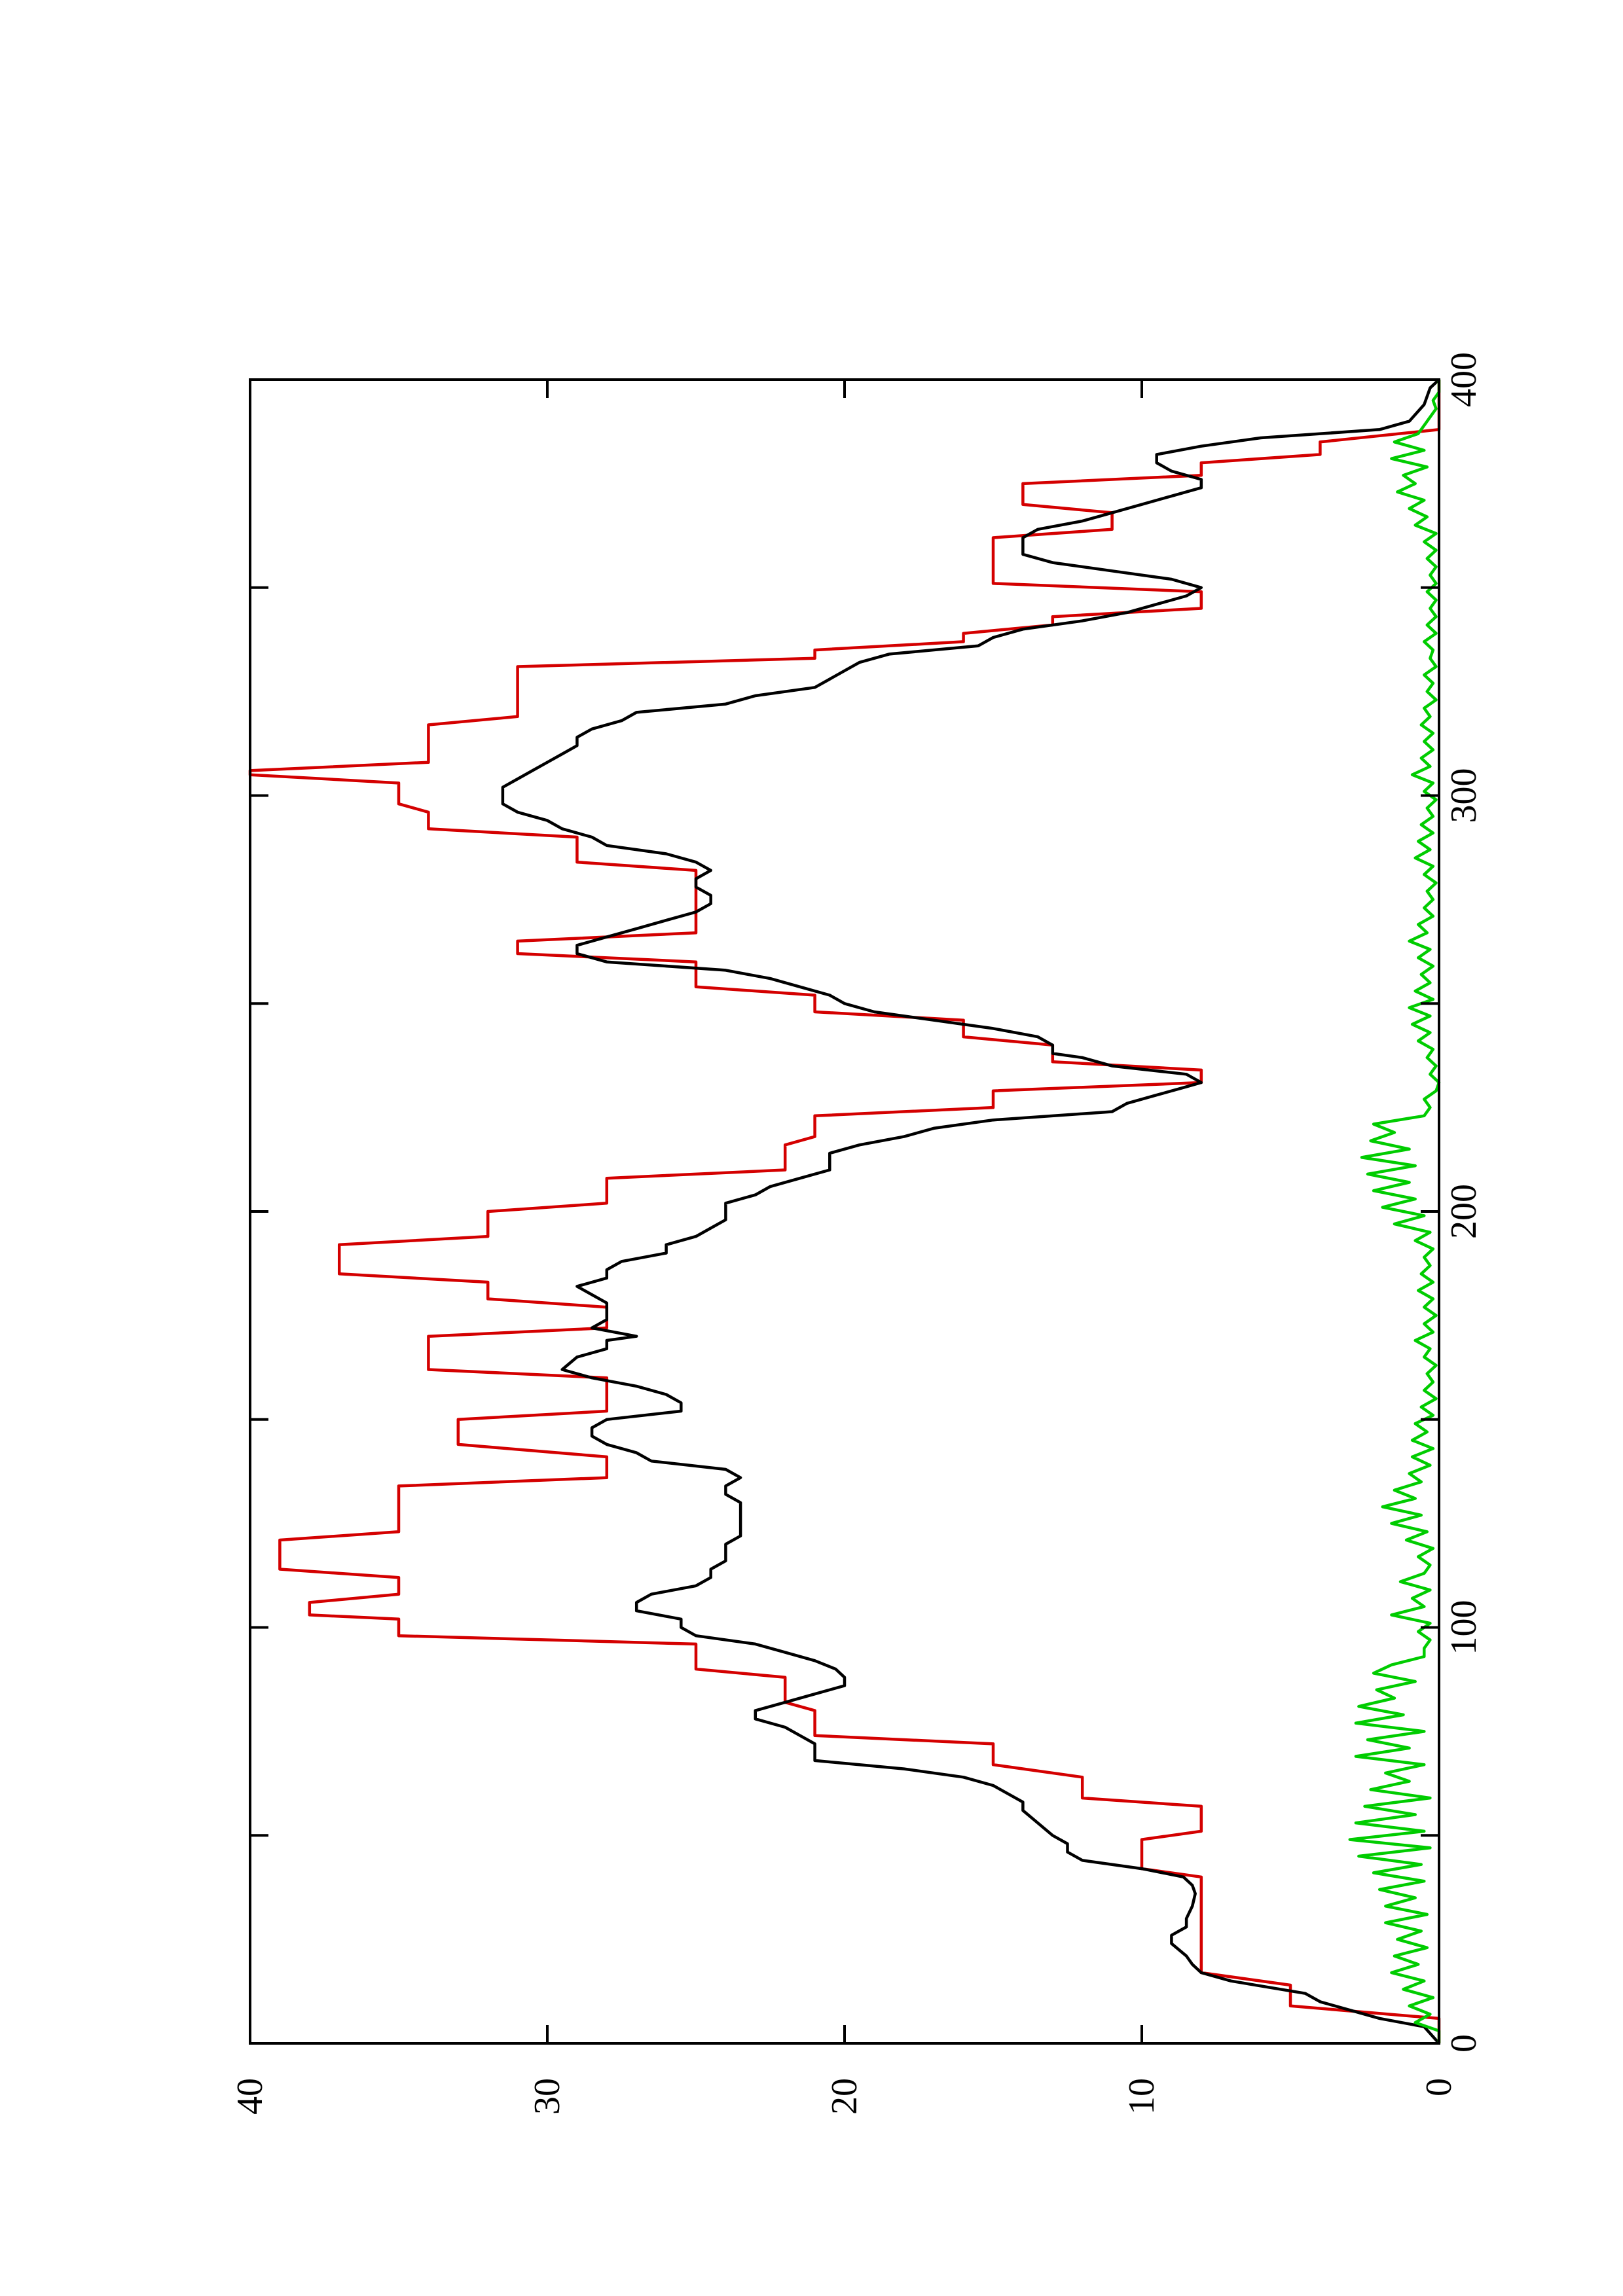 The width and height of the screenshot is (1623, 2296). Describe the element at coordinates (1464, 2043) in the screenshot. I see `x-tick-label: 0` at that location.